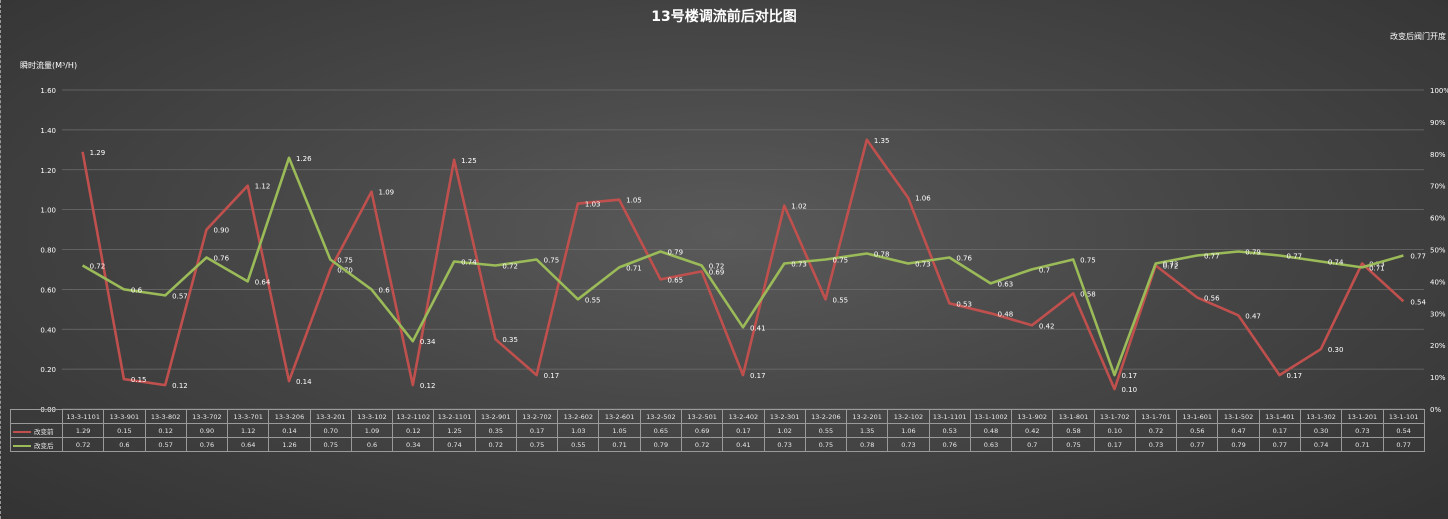  What do you see at coordinates (1438, 219) in the screenshot?
I see `y2-tick-label: 60%` at bounding box center [1438, 219].